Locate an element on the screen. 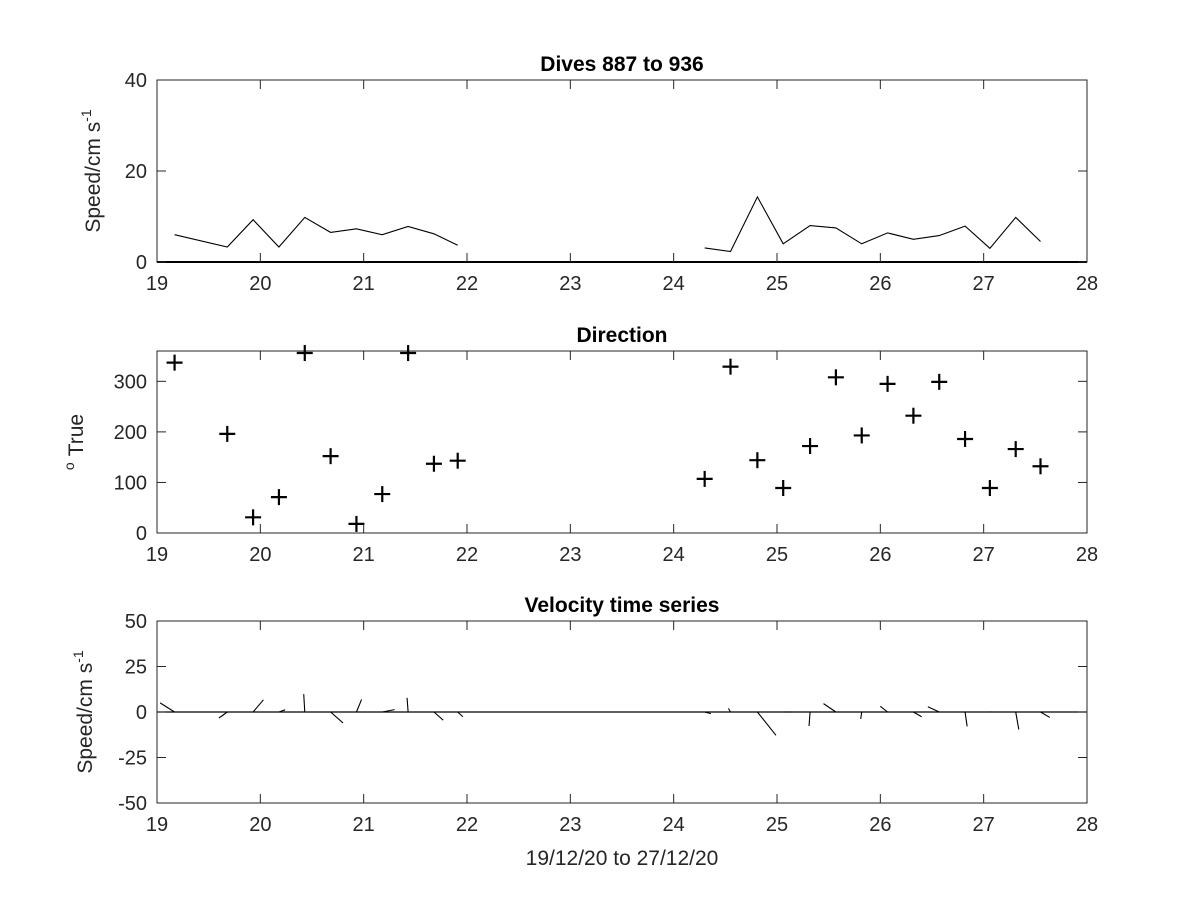 The image size is (1200, 900). y-tick-label: 50 is located at coordinates (136, 622).